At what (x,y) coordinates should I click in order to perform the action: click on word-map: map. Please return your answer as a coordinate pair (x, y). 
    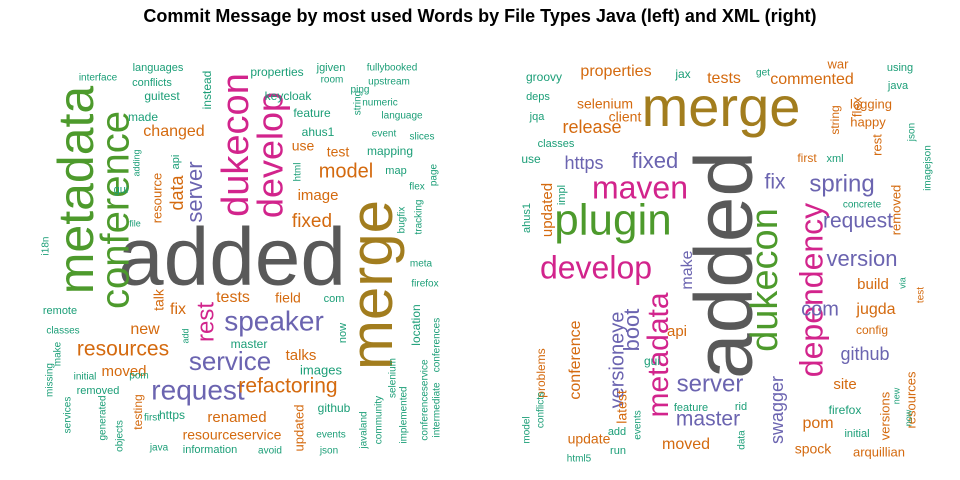
    Looking at the image, I should click on (395, 171).